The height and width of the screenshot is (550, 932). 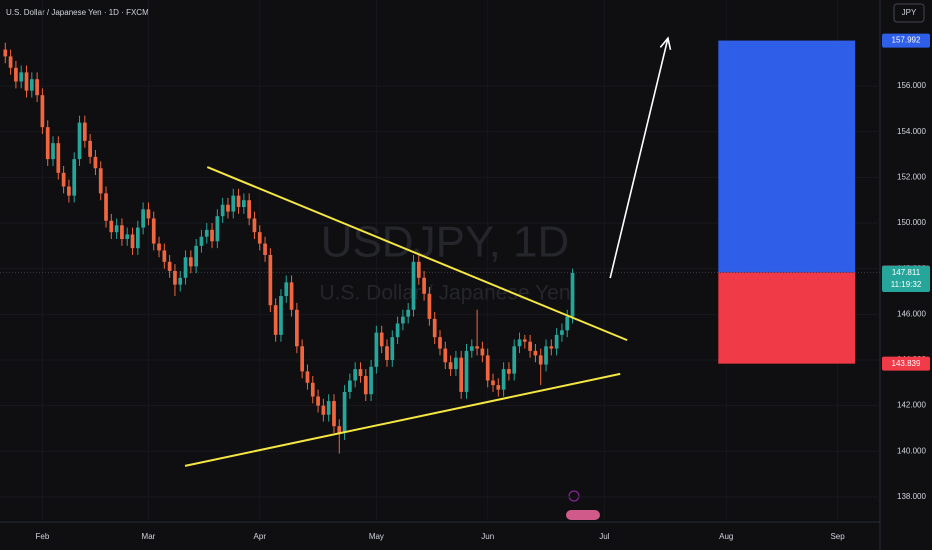 What do you see at coordinates (43, 536) in the screenshot?
I see `x-tick-label: Feb` at bounding box center [43, 536].